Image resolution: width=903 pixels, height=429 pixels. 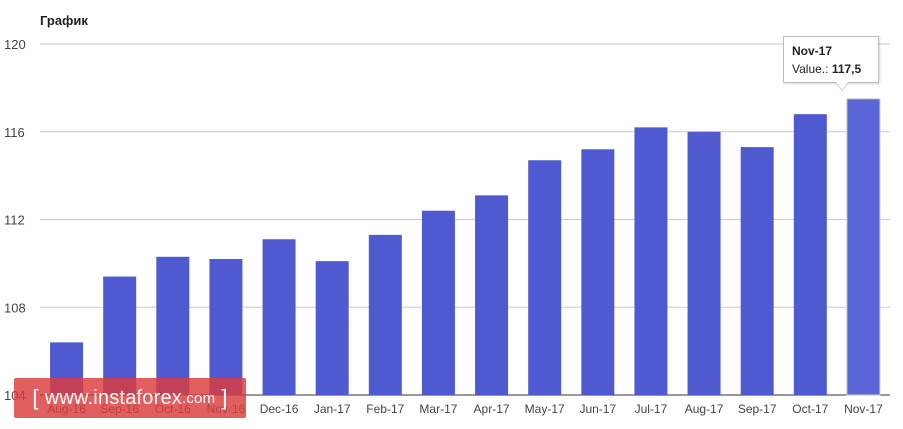 What do you see at coordinates (545, 409) in the screenshot?
I see `x-tick-label: May-17` at bounding box center [545, 409].